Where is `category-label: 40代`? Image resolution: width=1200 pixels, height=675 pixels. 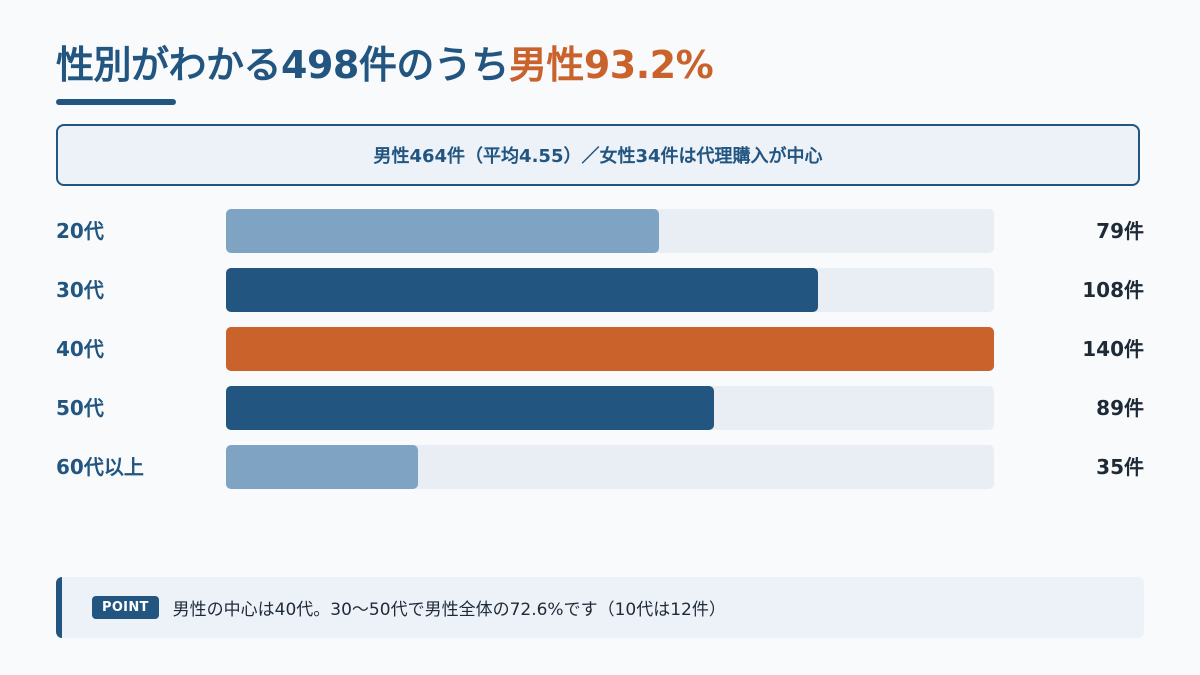 category-label: 40代 is located at coordinates (80, 349).